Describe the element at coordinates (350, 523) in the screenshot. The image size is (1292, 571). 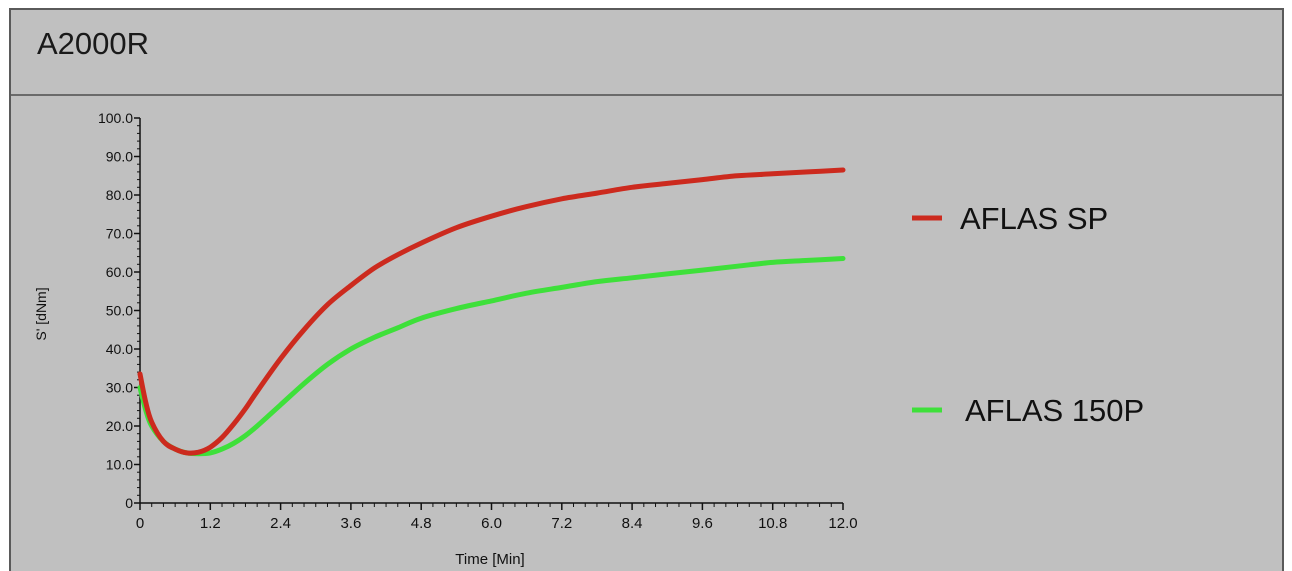
I see `x-tick-label: 3.6` at that location.